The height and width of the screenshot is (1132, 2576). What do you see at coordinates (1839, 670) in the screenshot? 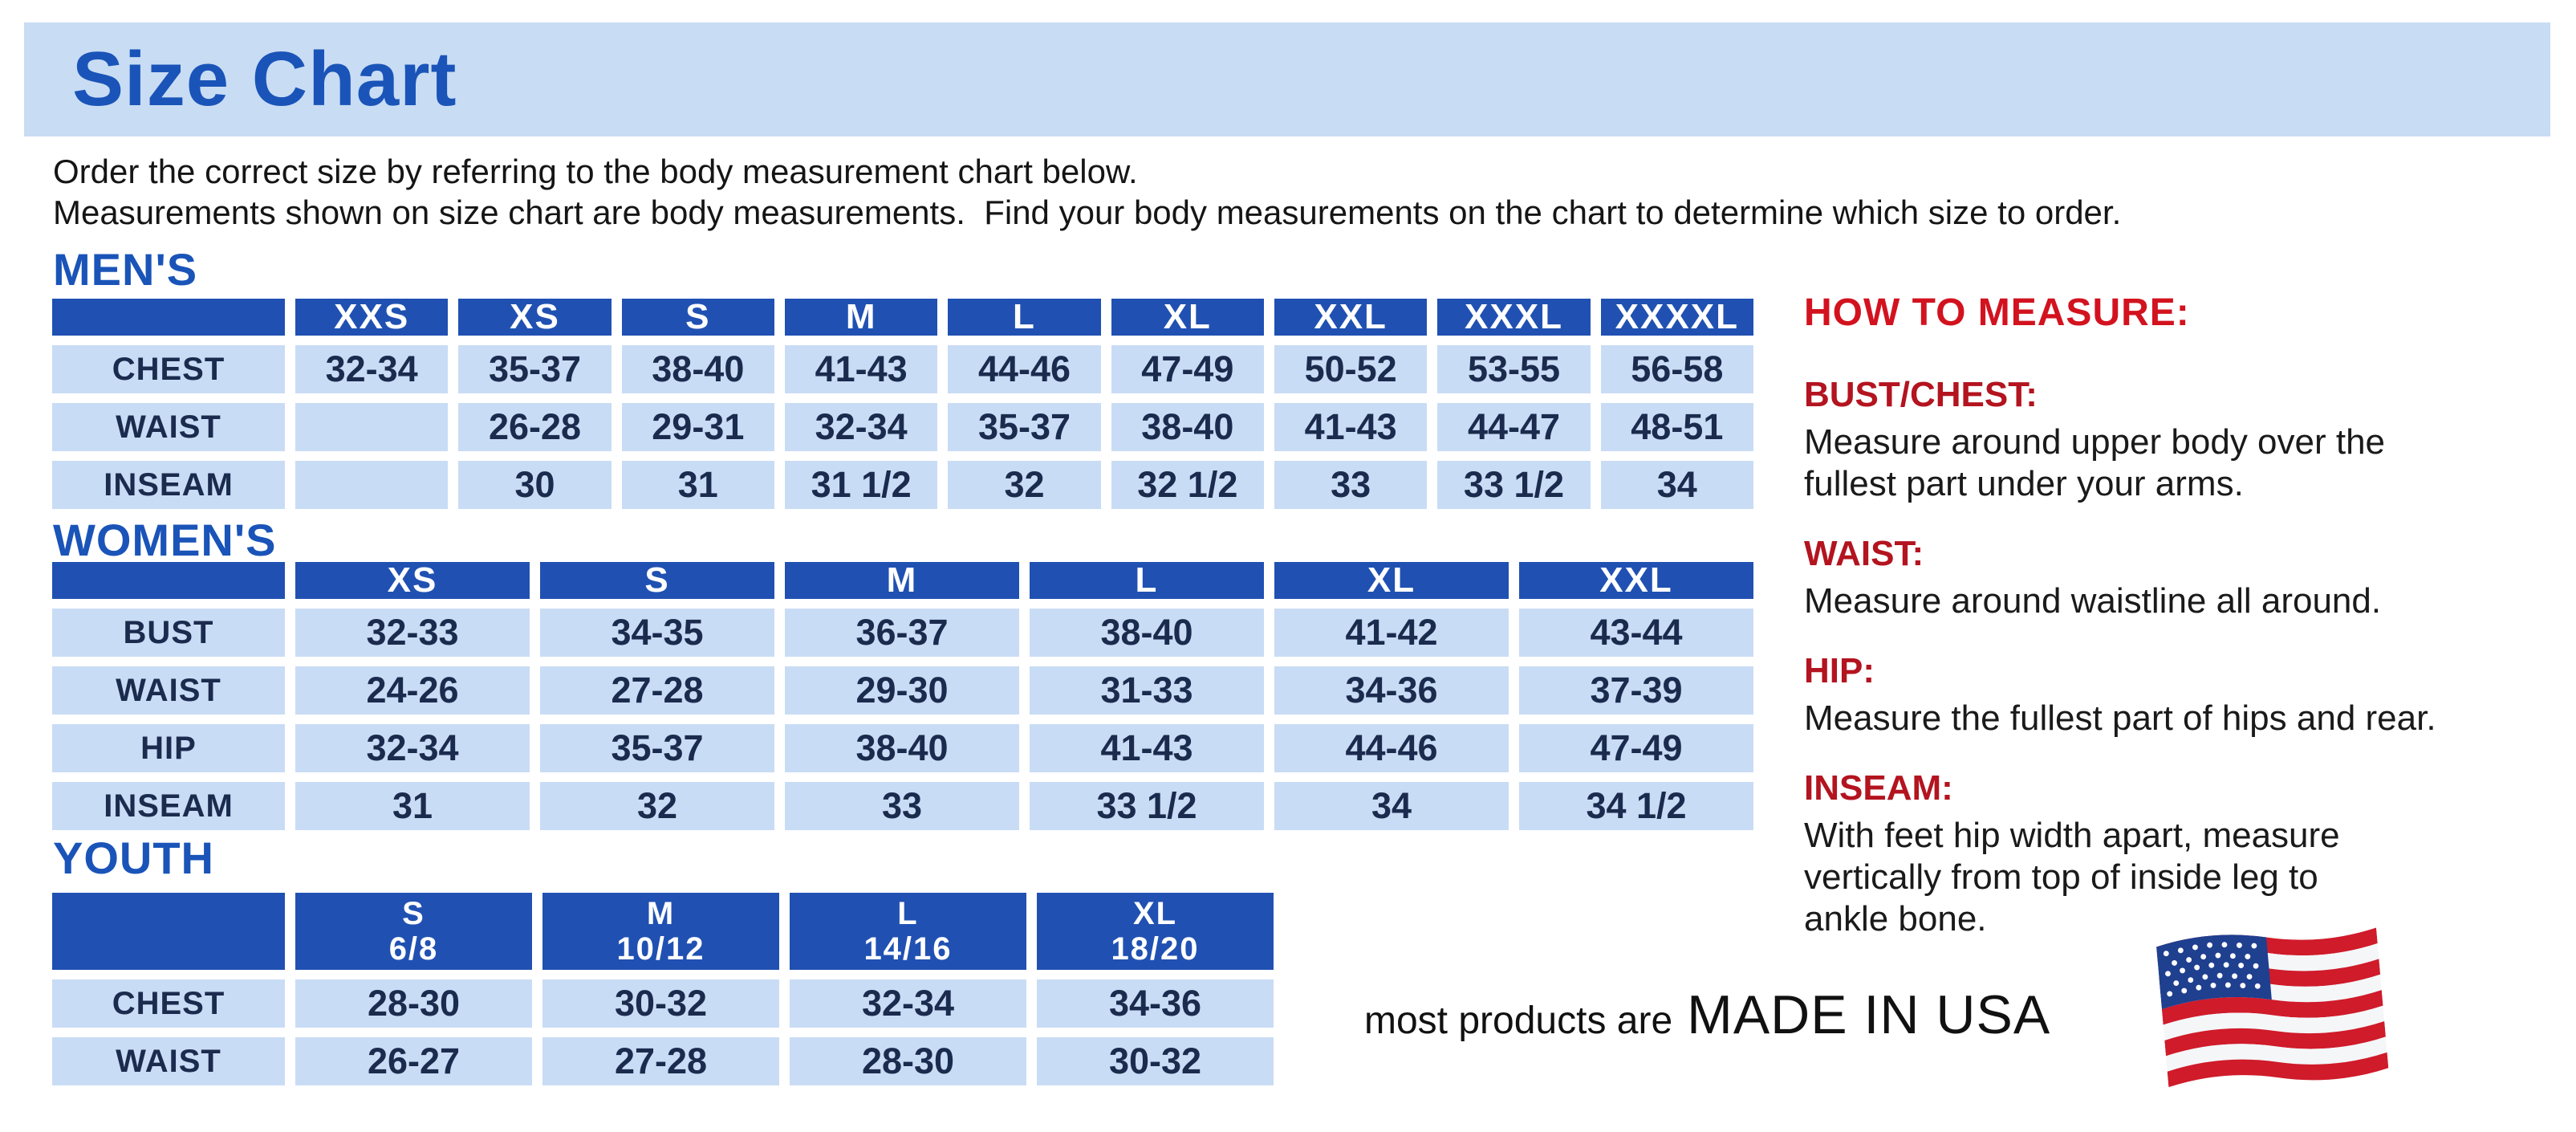
I see `measure-label: HIP:` at bounding box center [1839, 670].